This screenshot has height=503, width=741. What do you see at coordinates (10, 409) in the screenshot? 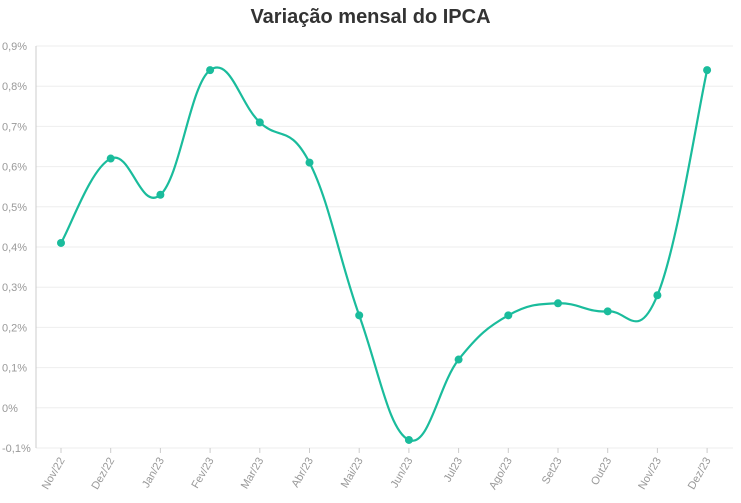
I see `y-tick-label: 0%` at bounding box center [10, 409].